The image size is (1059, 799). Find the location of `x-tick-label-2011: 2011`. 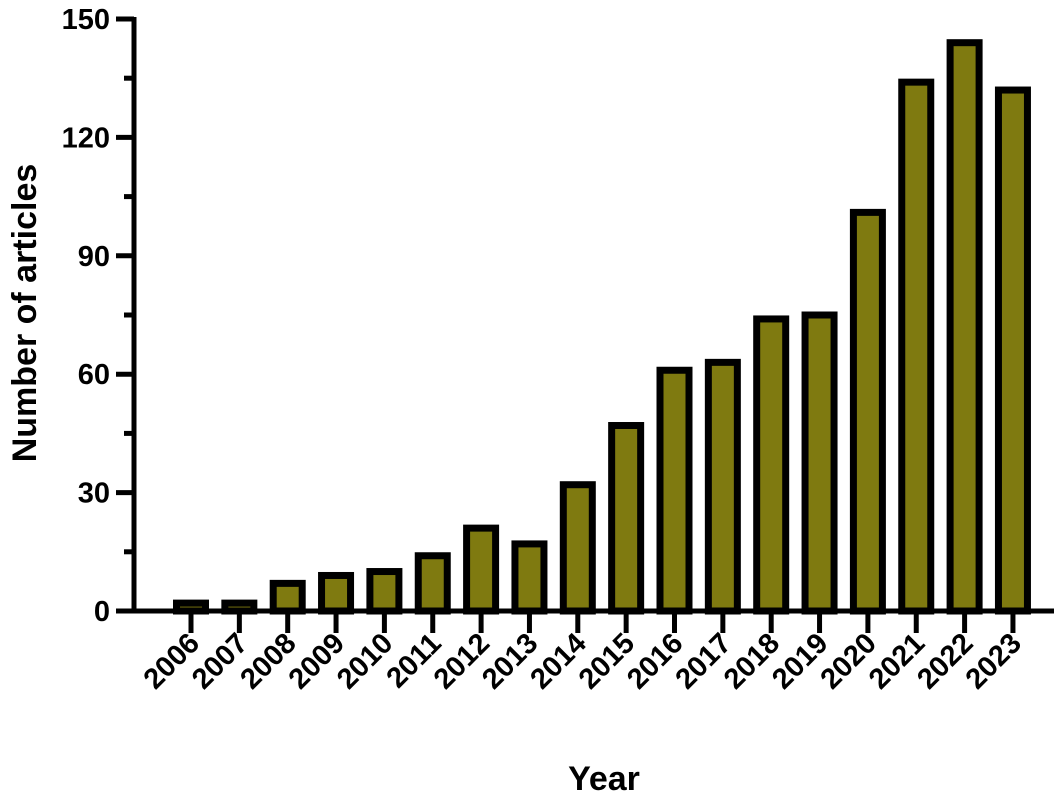

x-tick-label-2011: 2011 is located at coordinates (414, 660).